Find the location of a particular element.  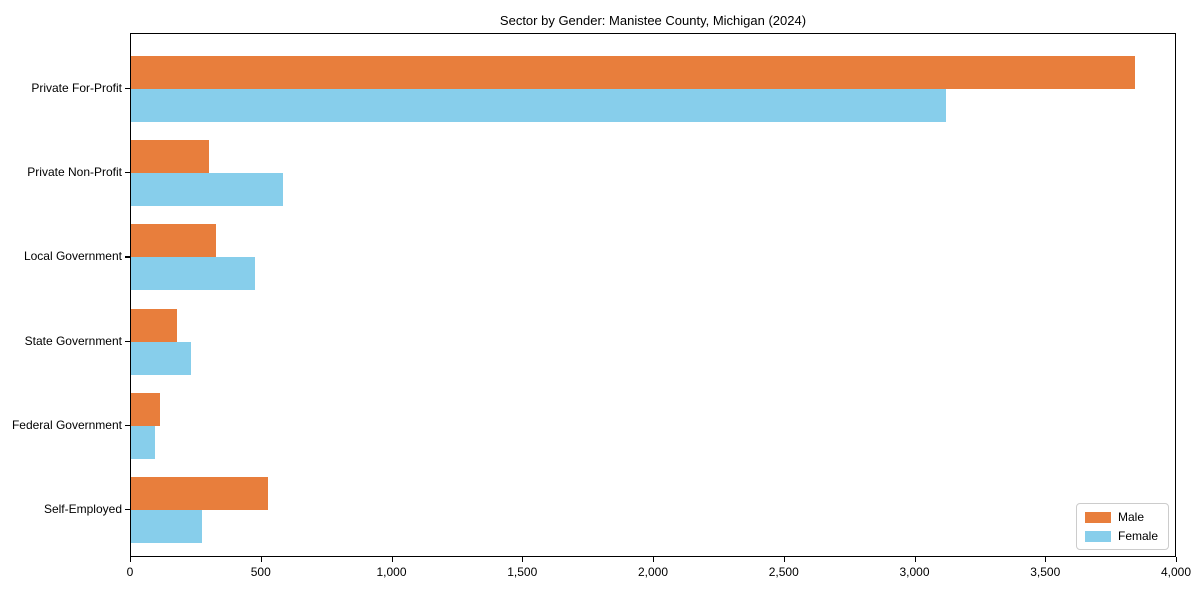

x-axis-label-8: 3,500 is located at coordinates (1045, 572).